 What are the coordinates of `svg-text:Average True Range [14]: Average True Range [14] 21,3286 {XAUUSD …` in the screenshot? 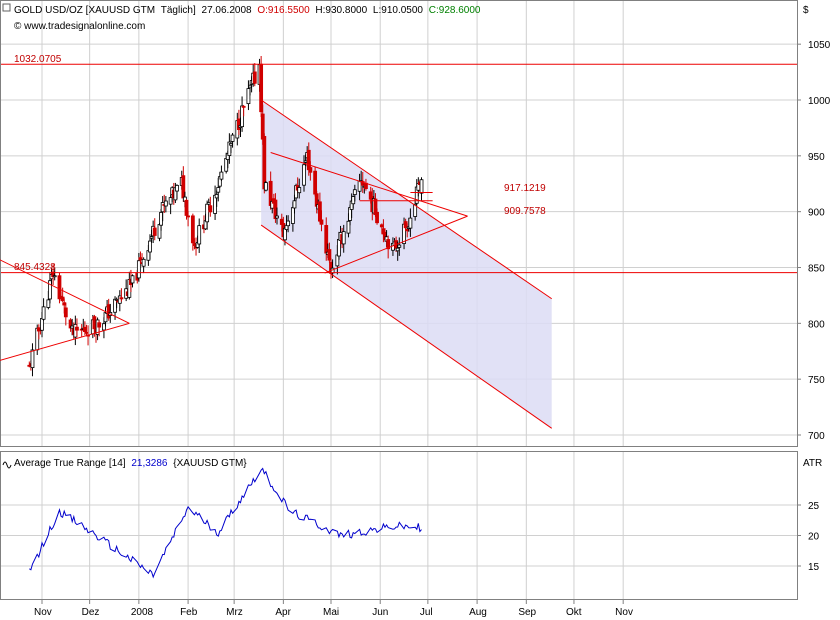 It's located at (130, 463).